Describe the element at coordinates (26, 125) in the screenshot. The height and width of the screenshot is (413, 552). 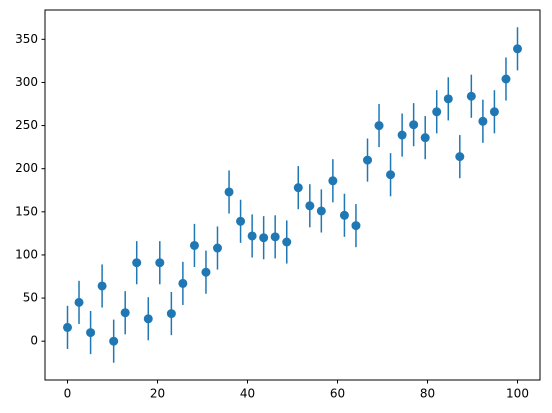
I see `y-tick-label: 250` at that location.